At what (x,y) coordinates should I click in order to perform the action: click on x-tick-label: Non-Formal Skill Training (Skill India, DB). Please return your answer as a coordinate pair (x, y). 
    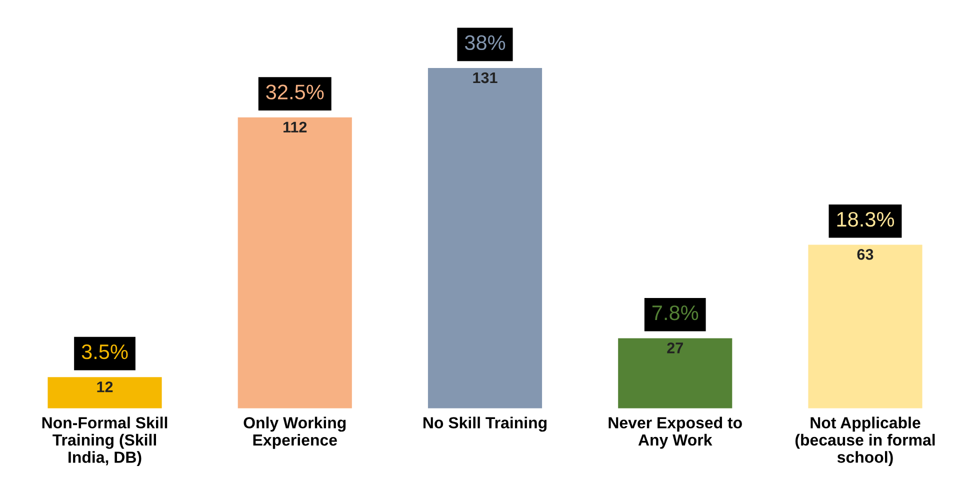
    Looking at the image, I should click on (105, 441).